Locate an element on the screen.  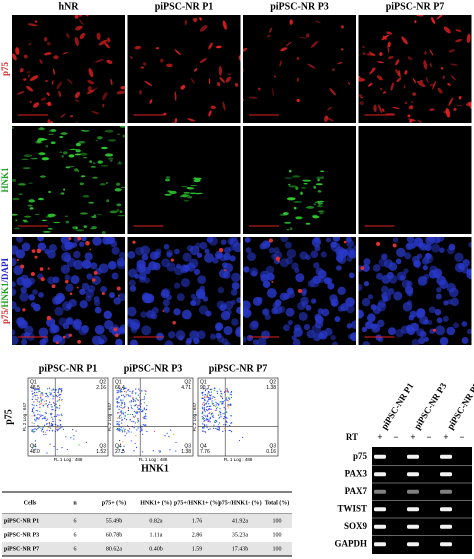
table-cell: 100 is located at coordinates (277, 535).